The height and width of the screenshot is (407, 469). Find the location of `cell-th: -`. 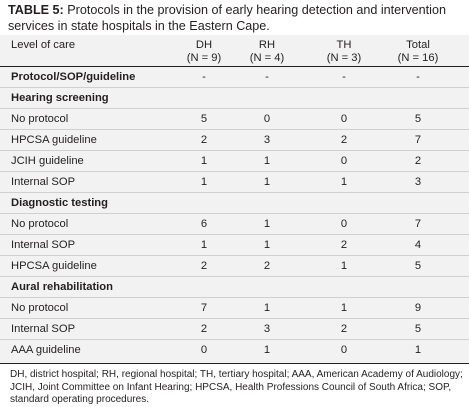

cell-th: - is located at coordinates (344, 77).